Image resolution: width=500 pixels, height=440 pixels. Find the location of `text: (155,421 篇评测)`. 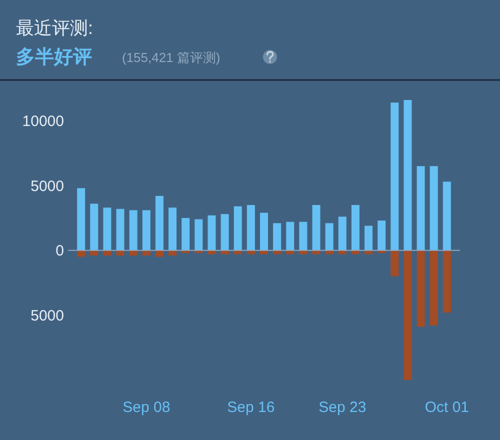

text: (155,421 篇评测) is located at coordinates (171, 57).